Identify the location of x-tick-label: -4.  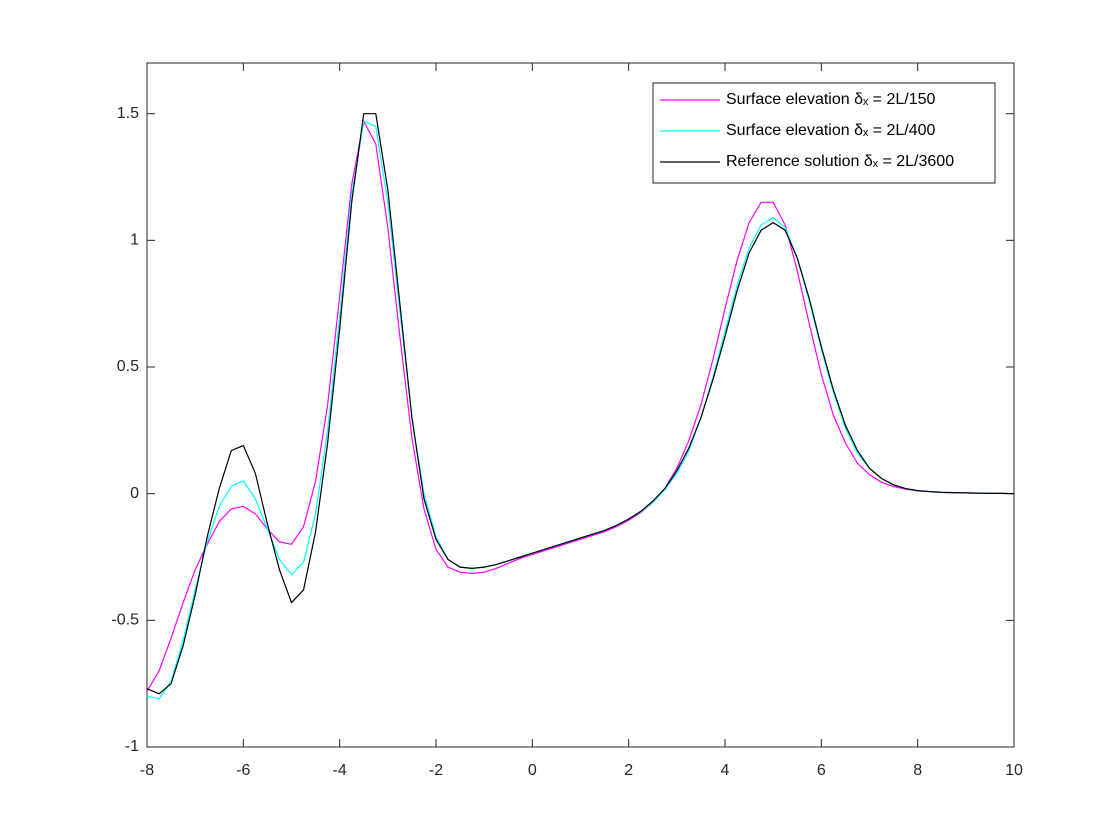
(340, 770).